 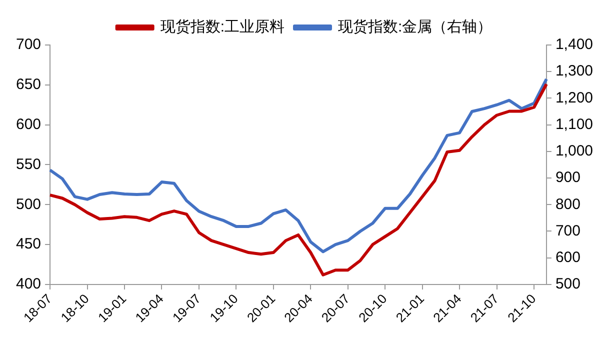 I want to click on y2-tick-label: 800, so click(x=567, y=204).